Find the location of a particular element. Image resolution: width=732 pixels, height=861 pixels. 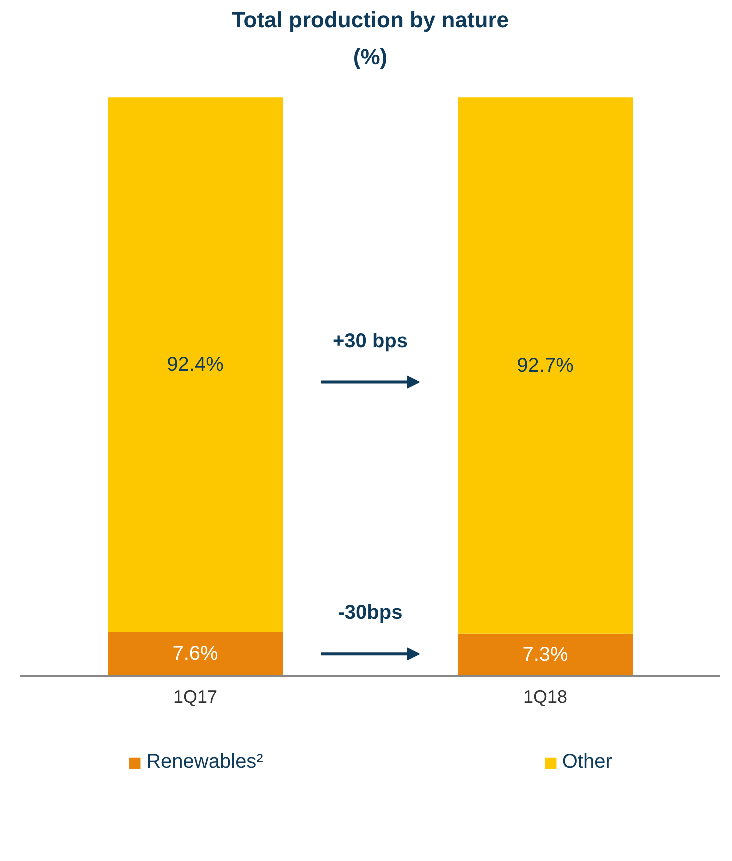

x-tick-label: 1Q17 is located at coordinates (195, 697).